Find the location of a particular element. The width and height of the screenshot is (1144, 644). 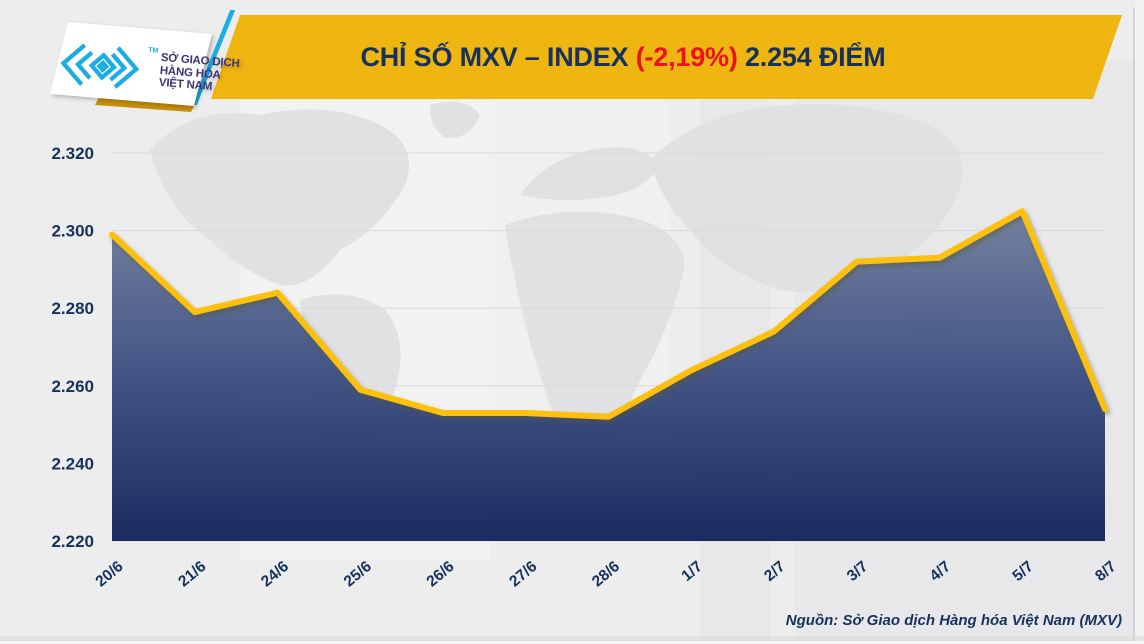

y-tick-label: 2.300 is located at coordinates (72, 231).